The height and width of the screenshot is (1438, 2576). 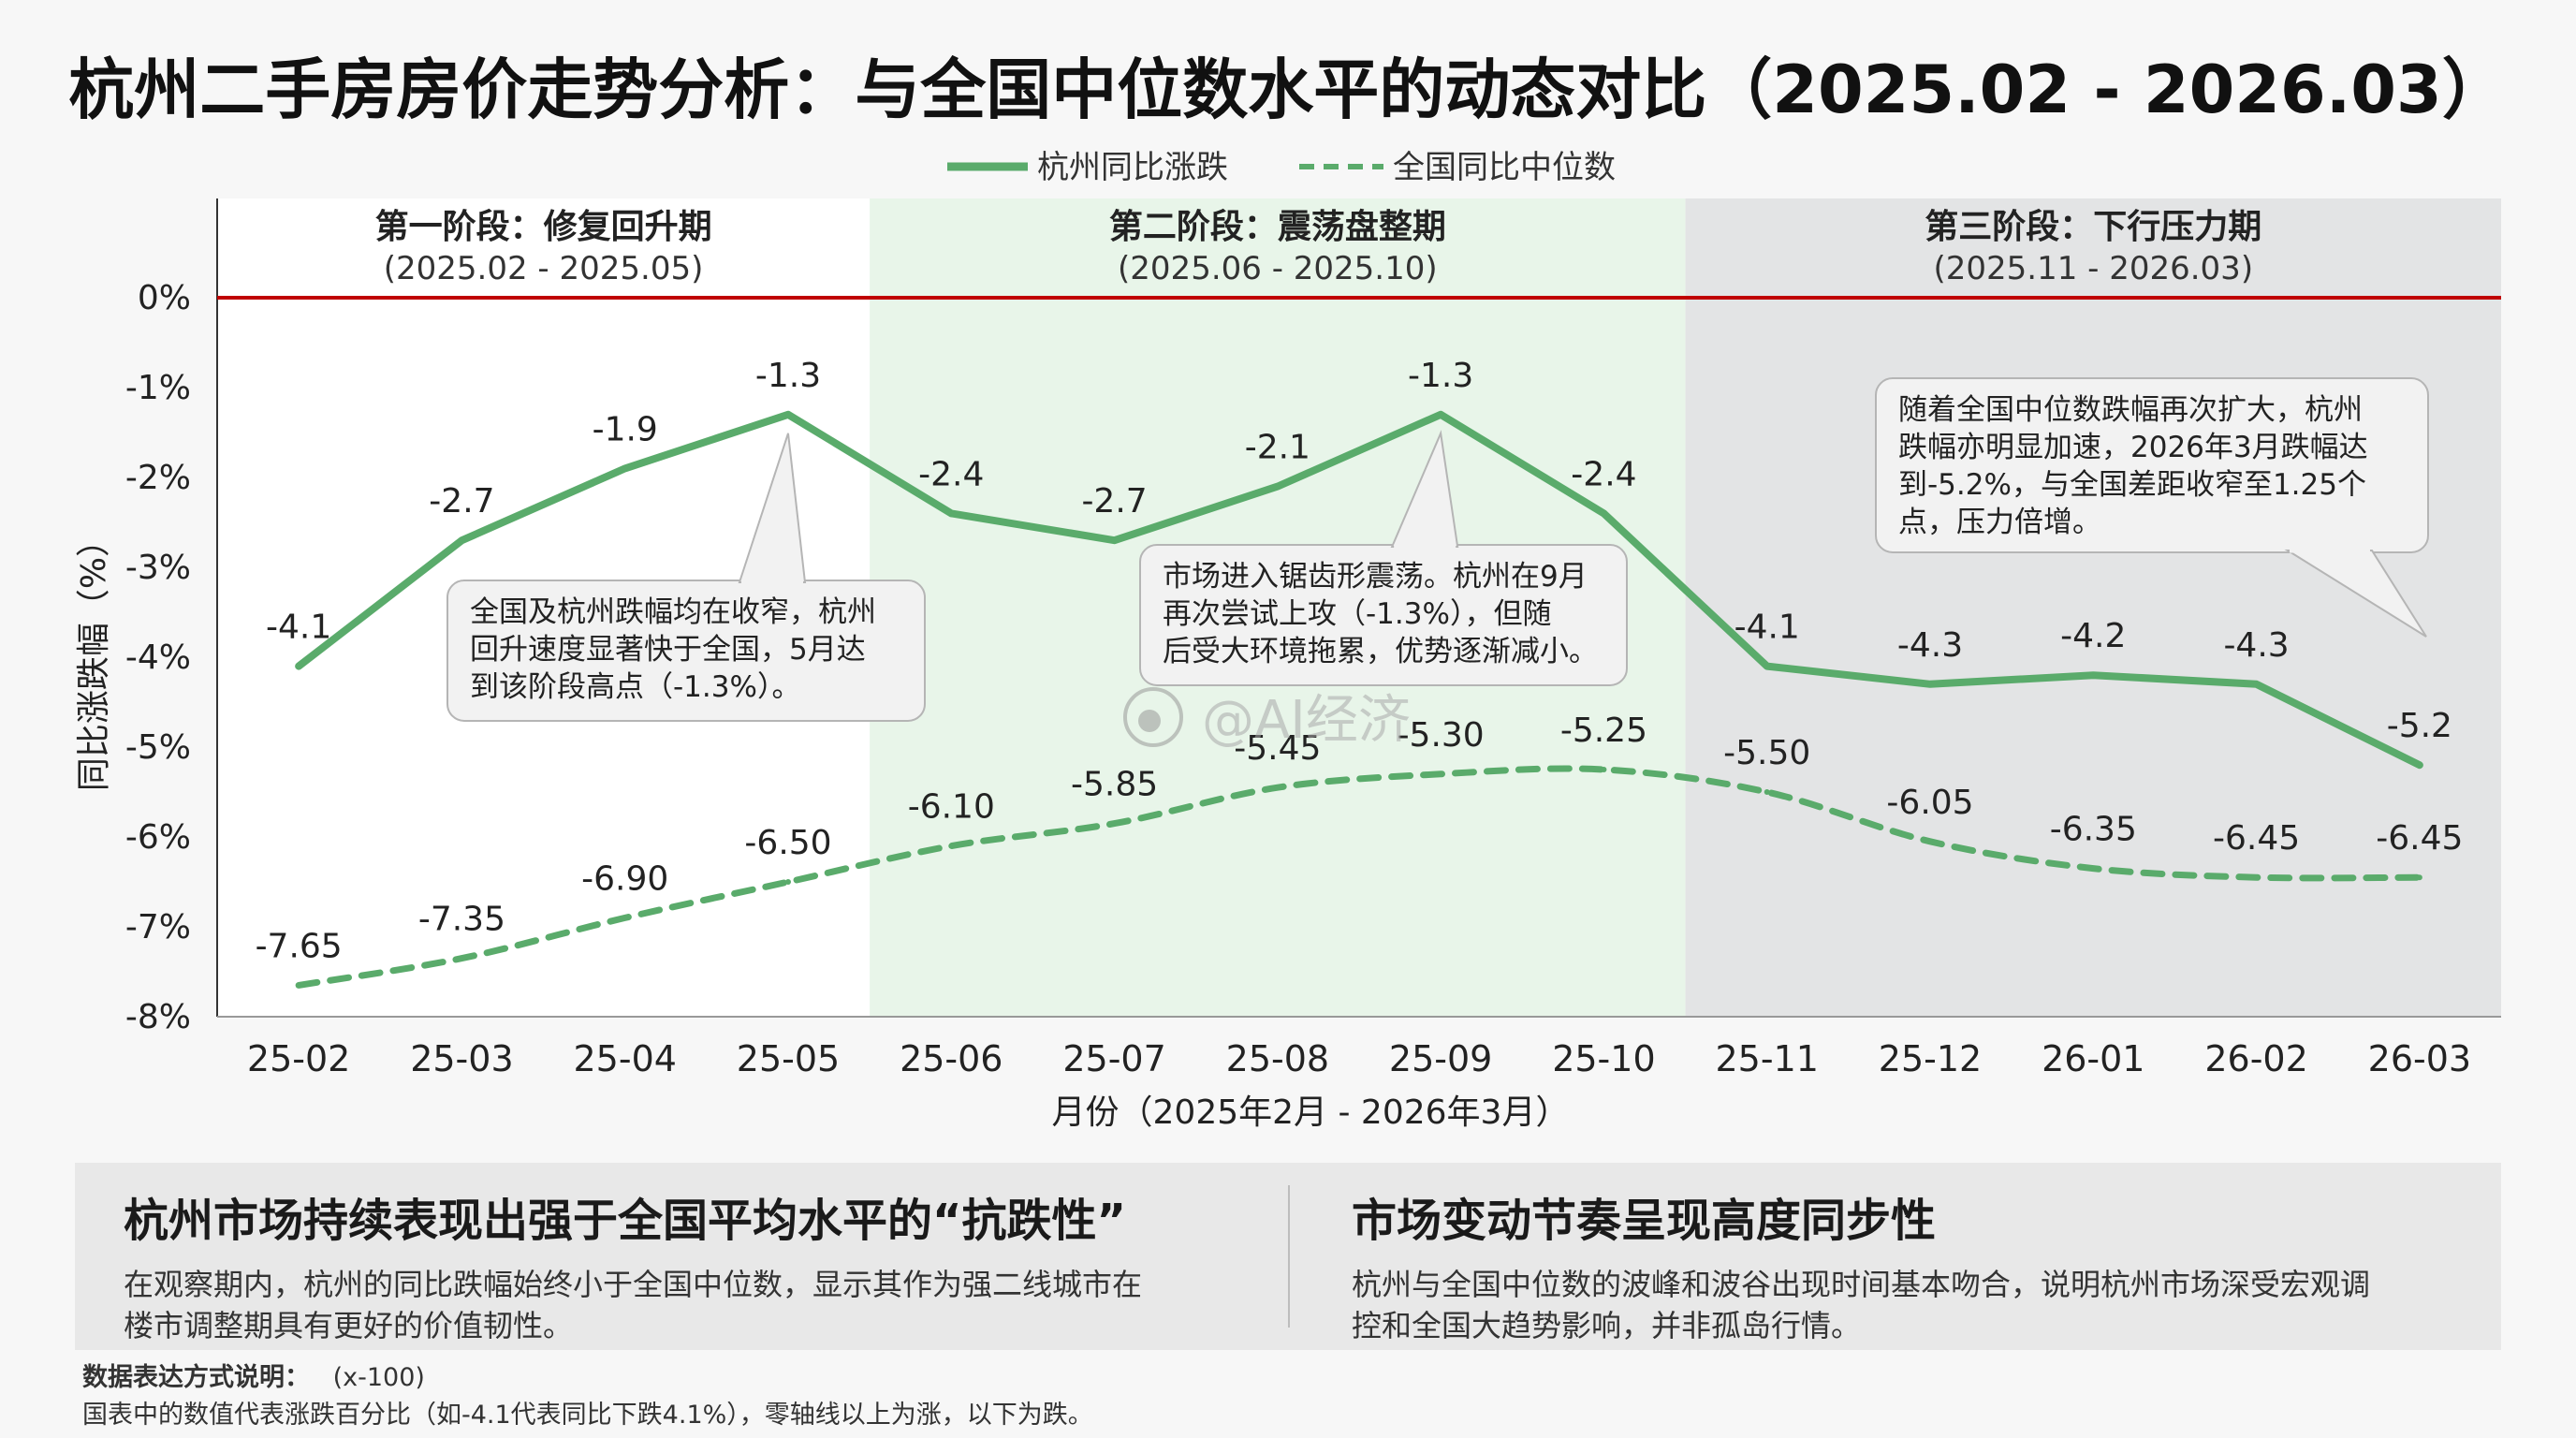 What do you see at coordinates (2419, 726) in the screenshot?
I see `hangzhou-data-label: -5.2` at bounding box center [2419, 726].